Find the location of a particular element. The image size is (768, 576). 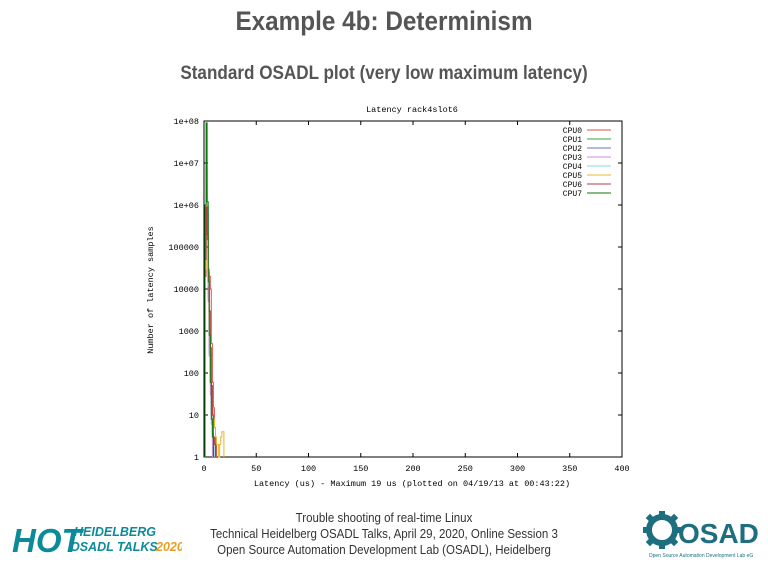

legend-label: CPU6 is located at coordinates (572, 185).